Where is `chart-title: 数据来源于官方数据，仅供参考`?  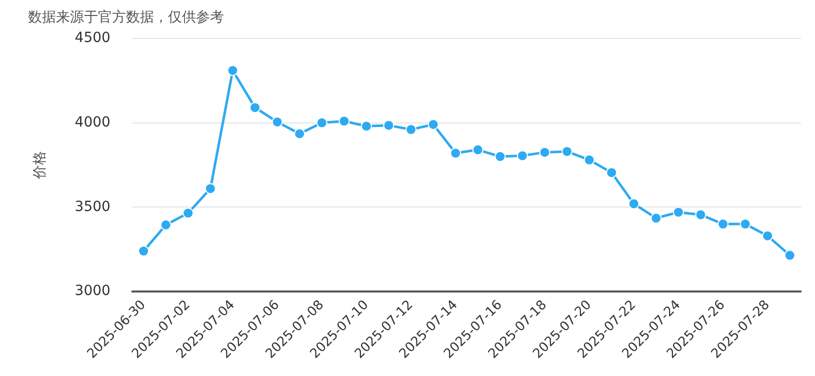
chart-title: 数据来源于官方数据，仅供参考 is located at coordinates (126, 18).